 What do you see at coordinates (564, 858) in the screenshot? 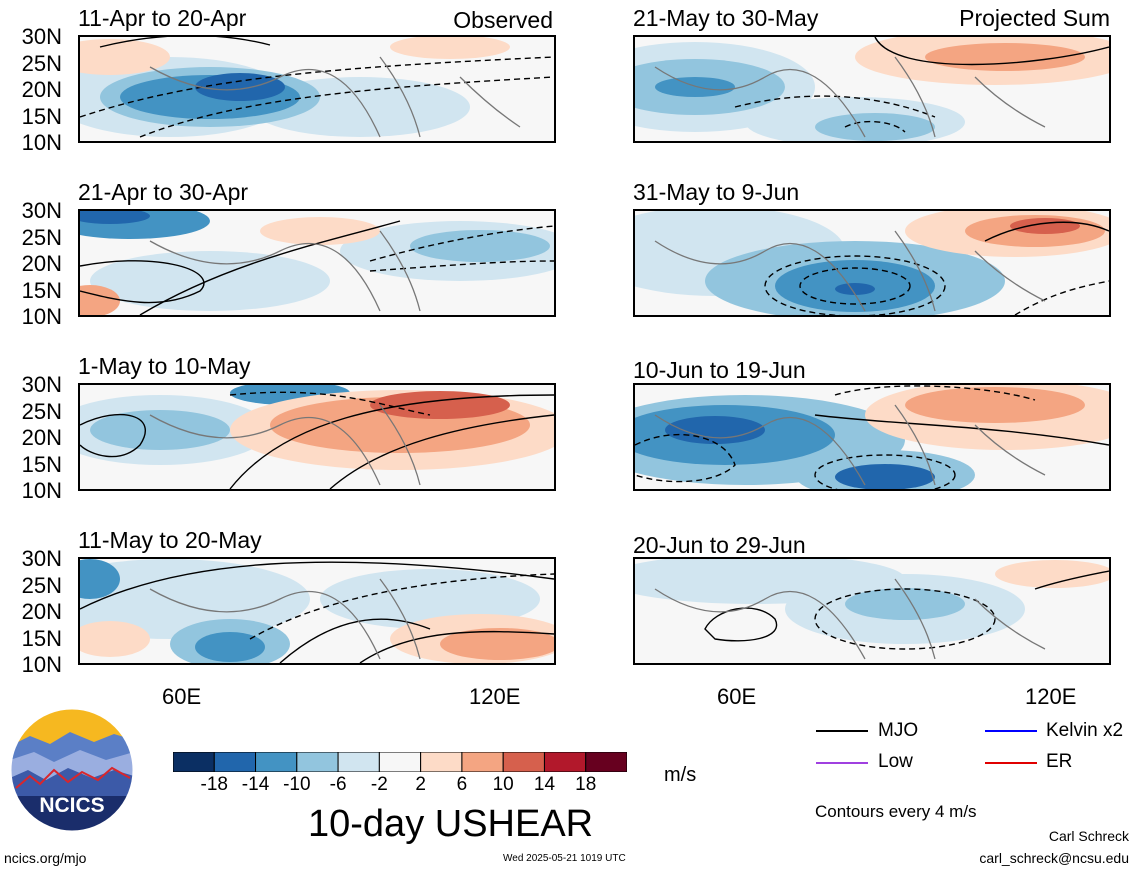
I see `footer-timestamp: Wed 2025-05-21 1019 UTC` at bounding box center [564, 858].